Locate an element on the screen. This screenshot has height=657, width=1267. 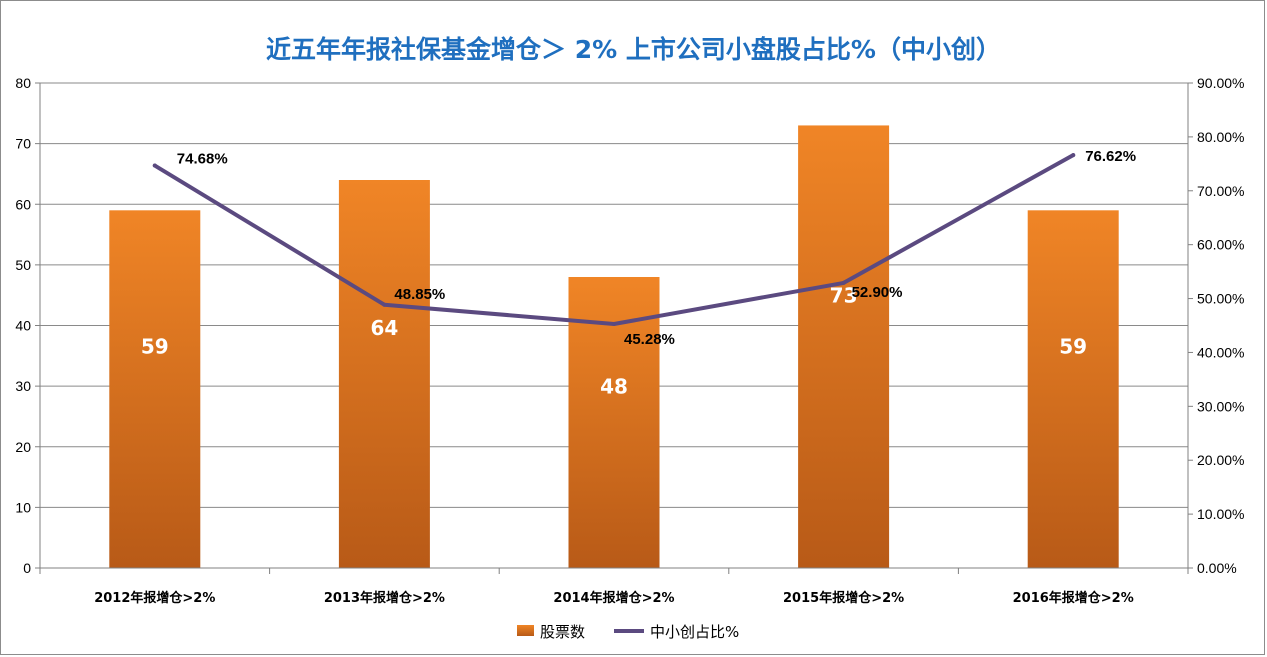
line-value-label: 45.28% is located at coordinates (649, 339).